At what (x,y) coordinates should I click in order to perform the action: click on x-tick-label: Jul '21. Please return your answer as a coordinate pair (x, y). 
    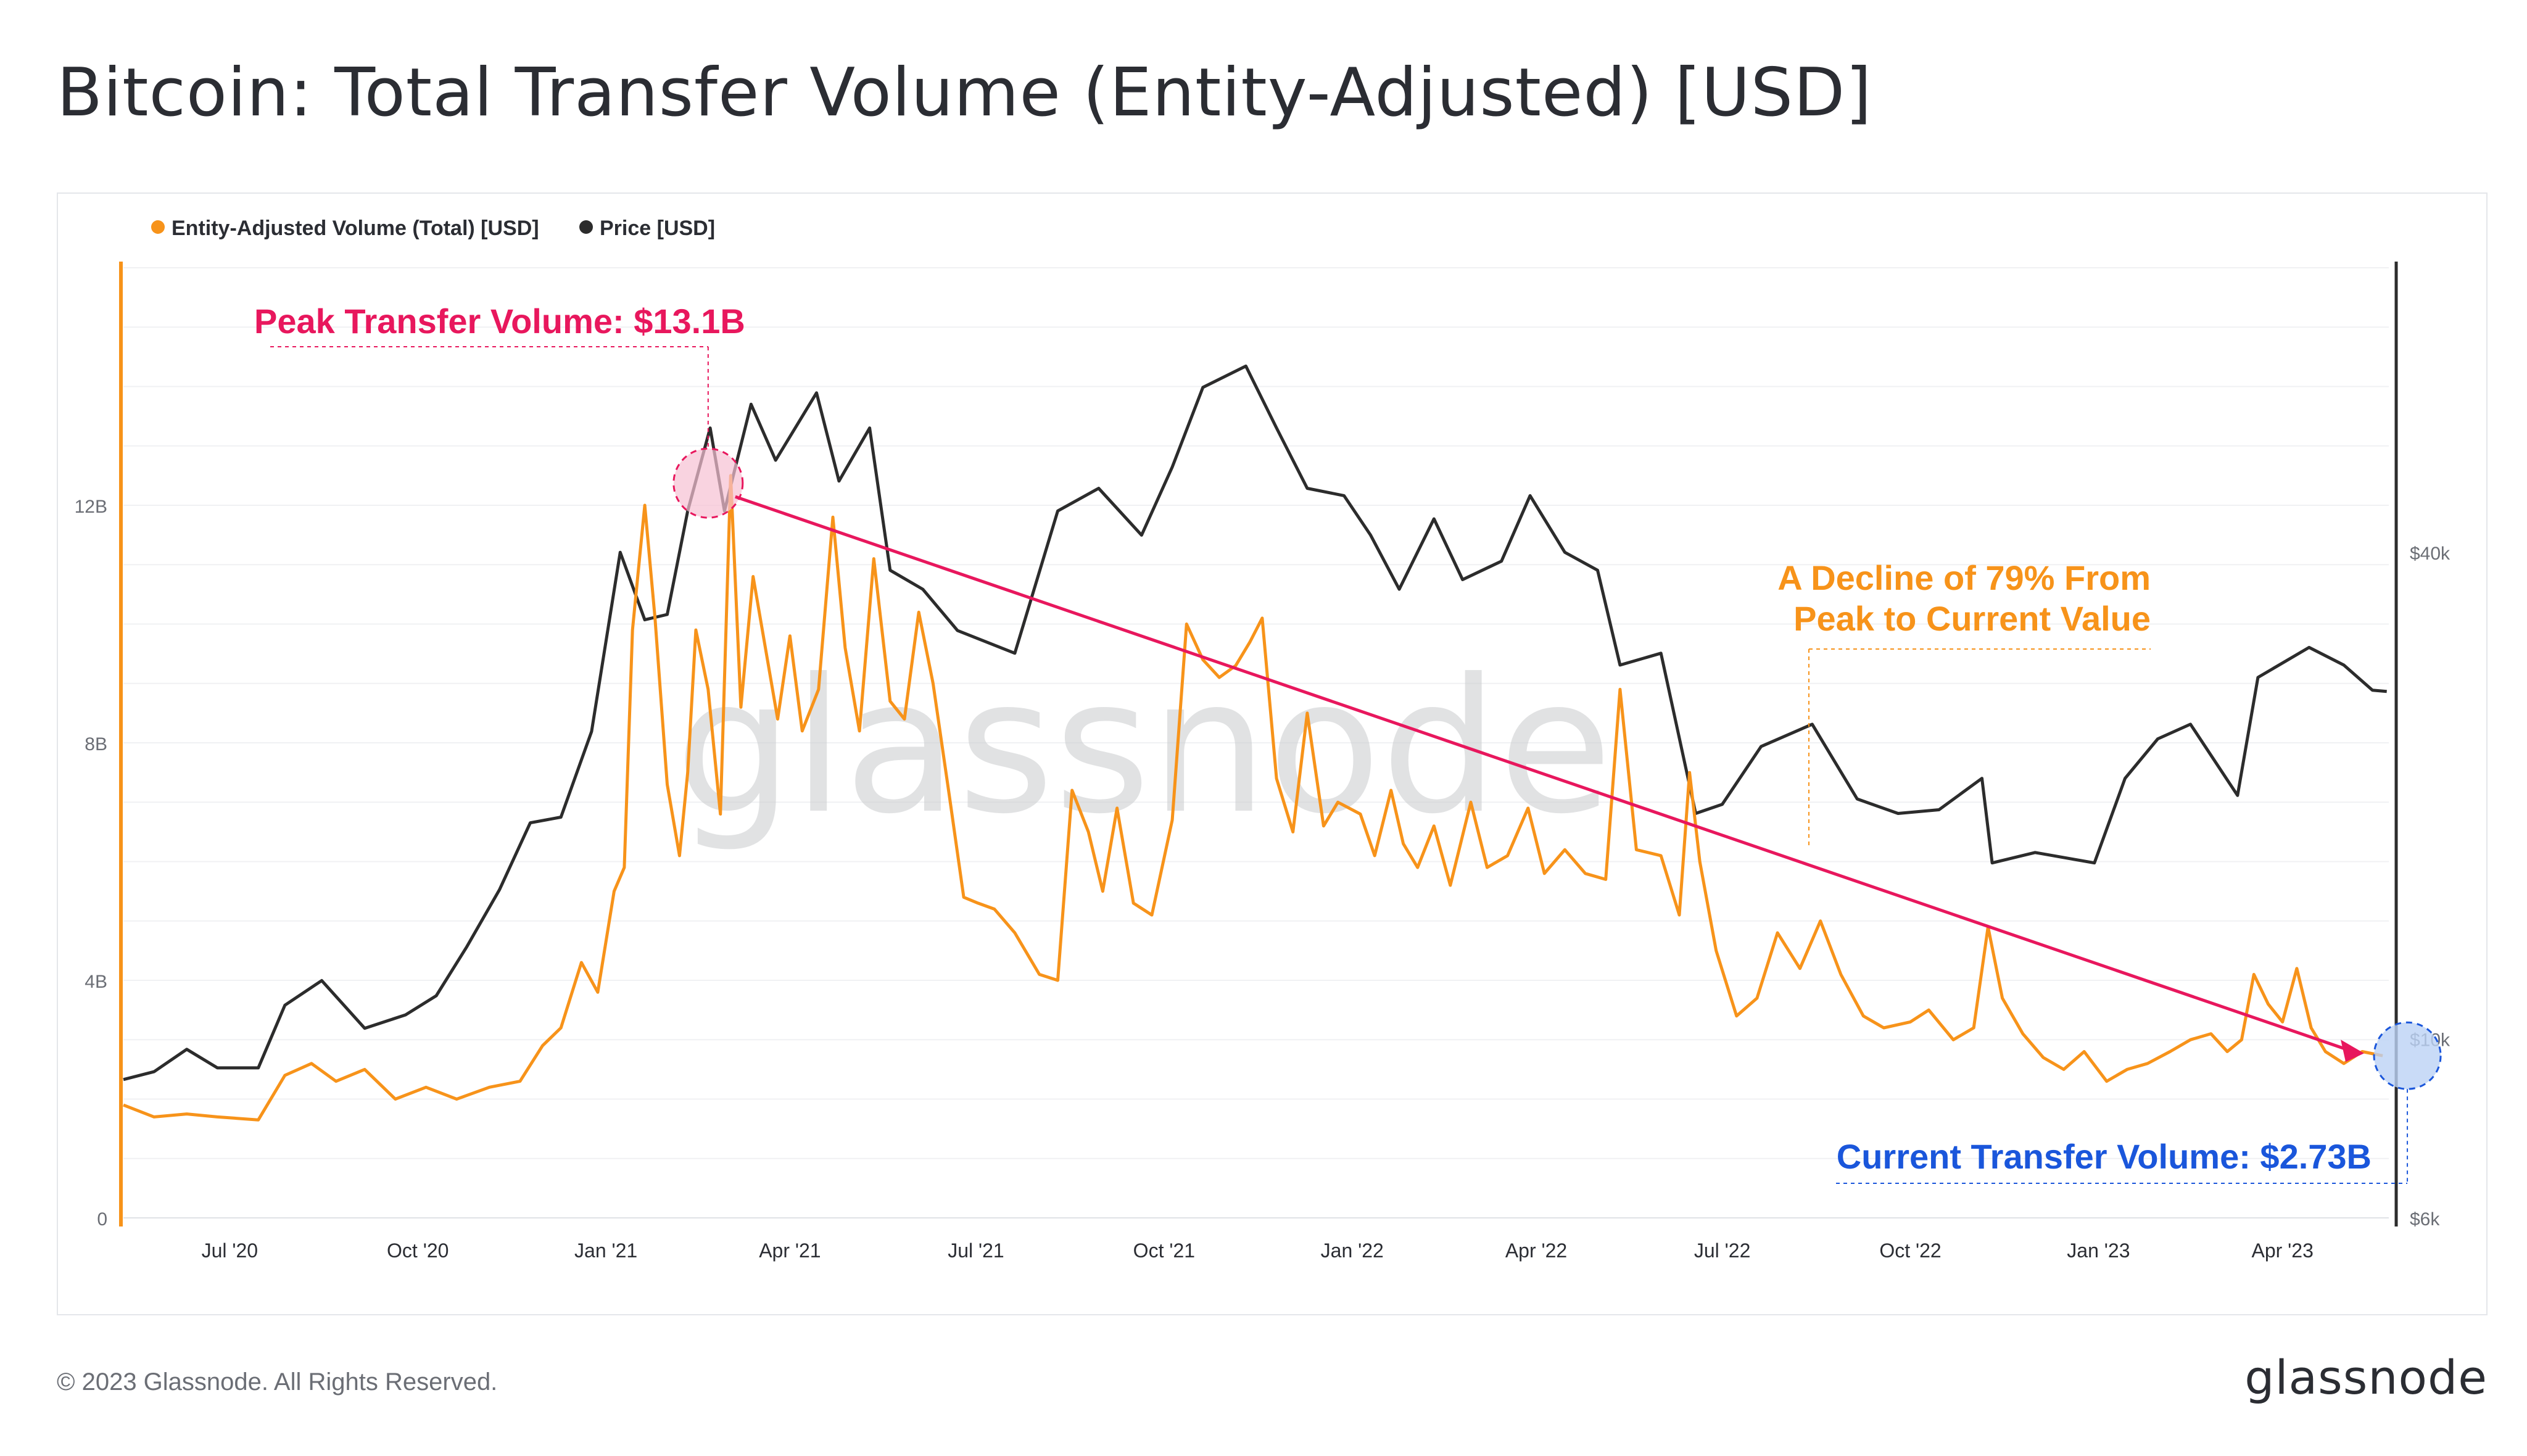
    Looking at the image, I should click on (976, 1250).